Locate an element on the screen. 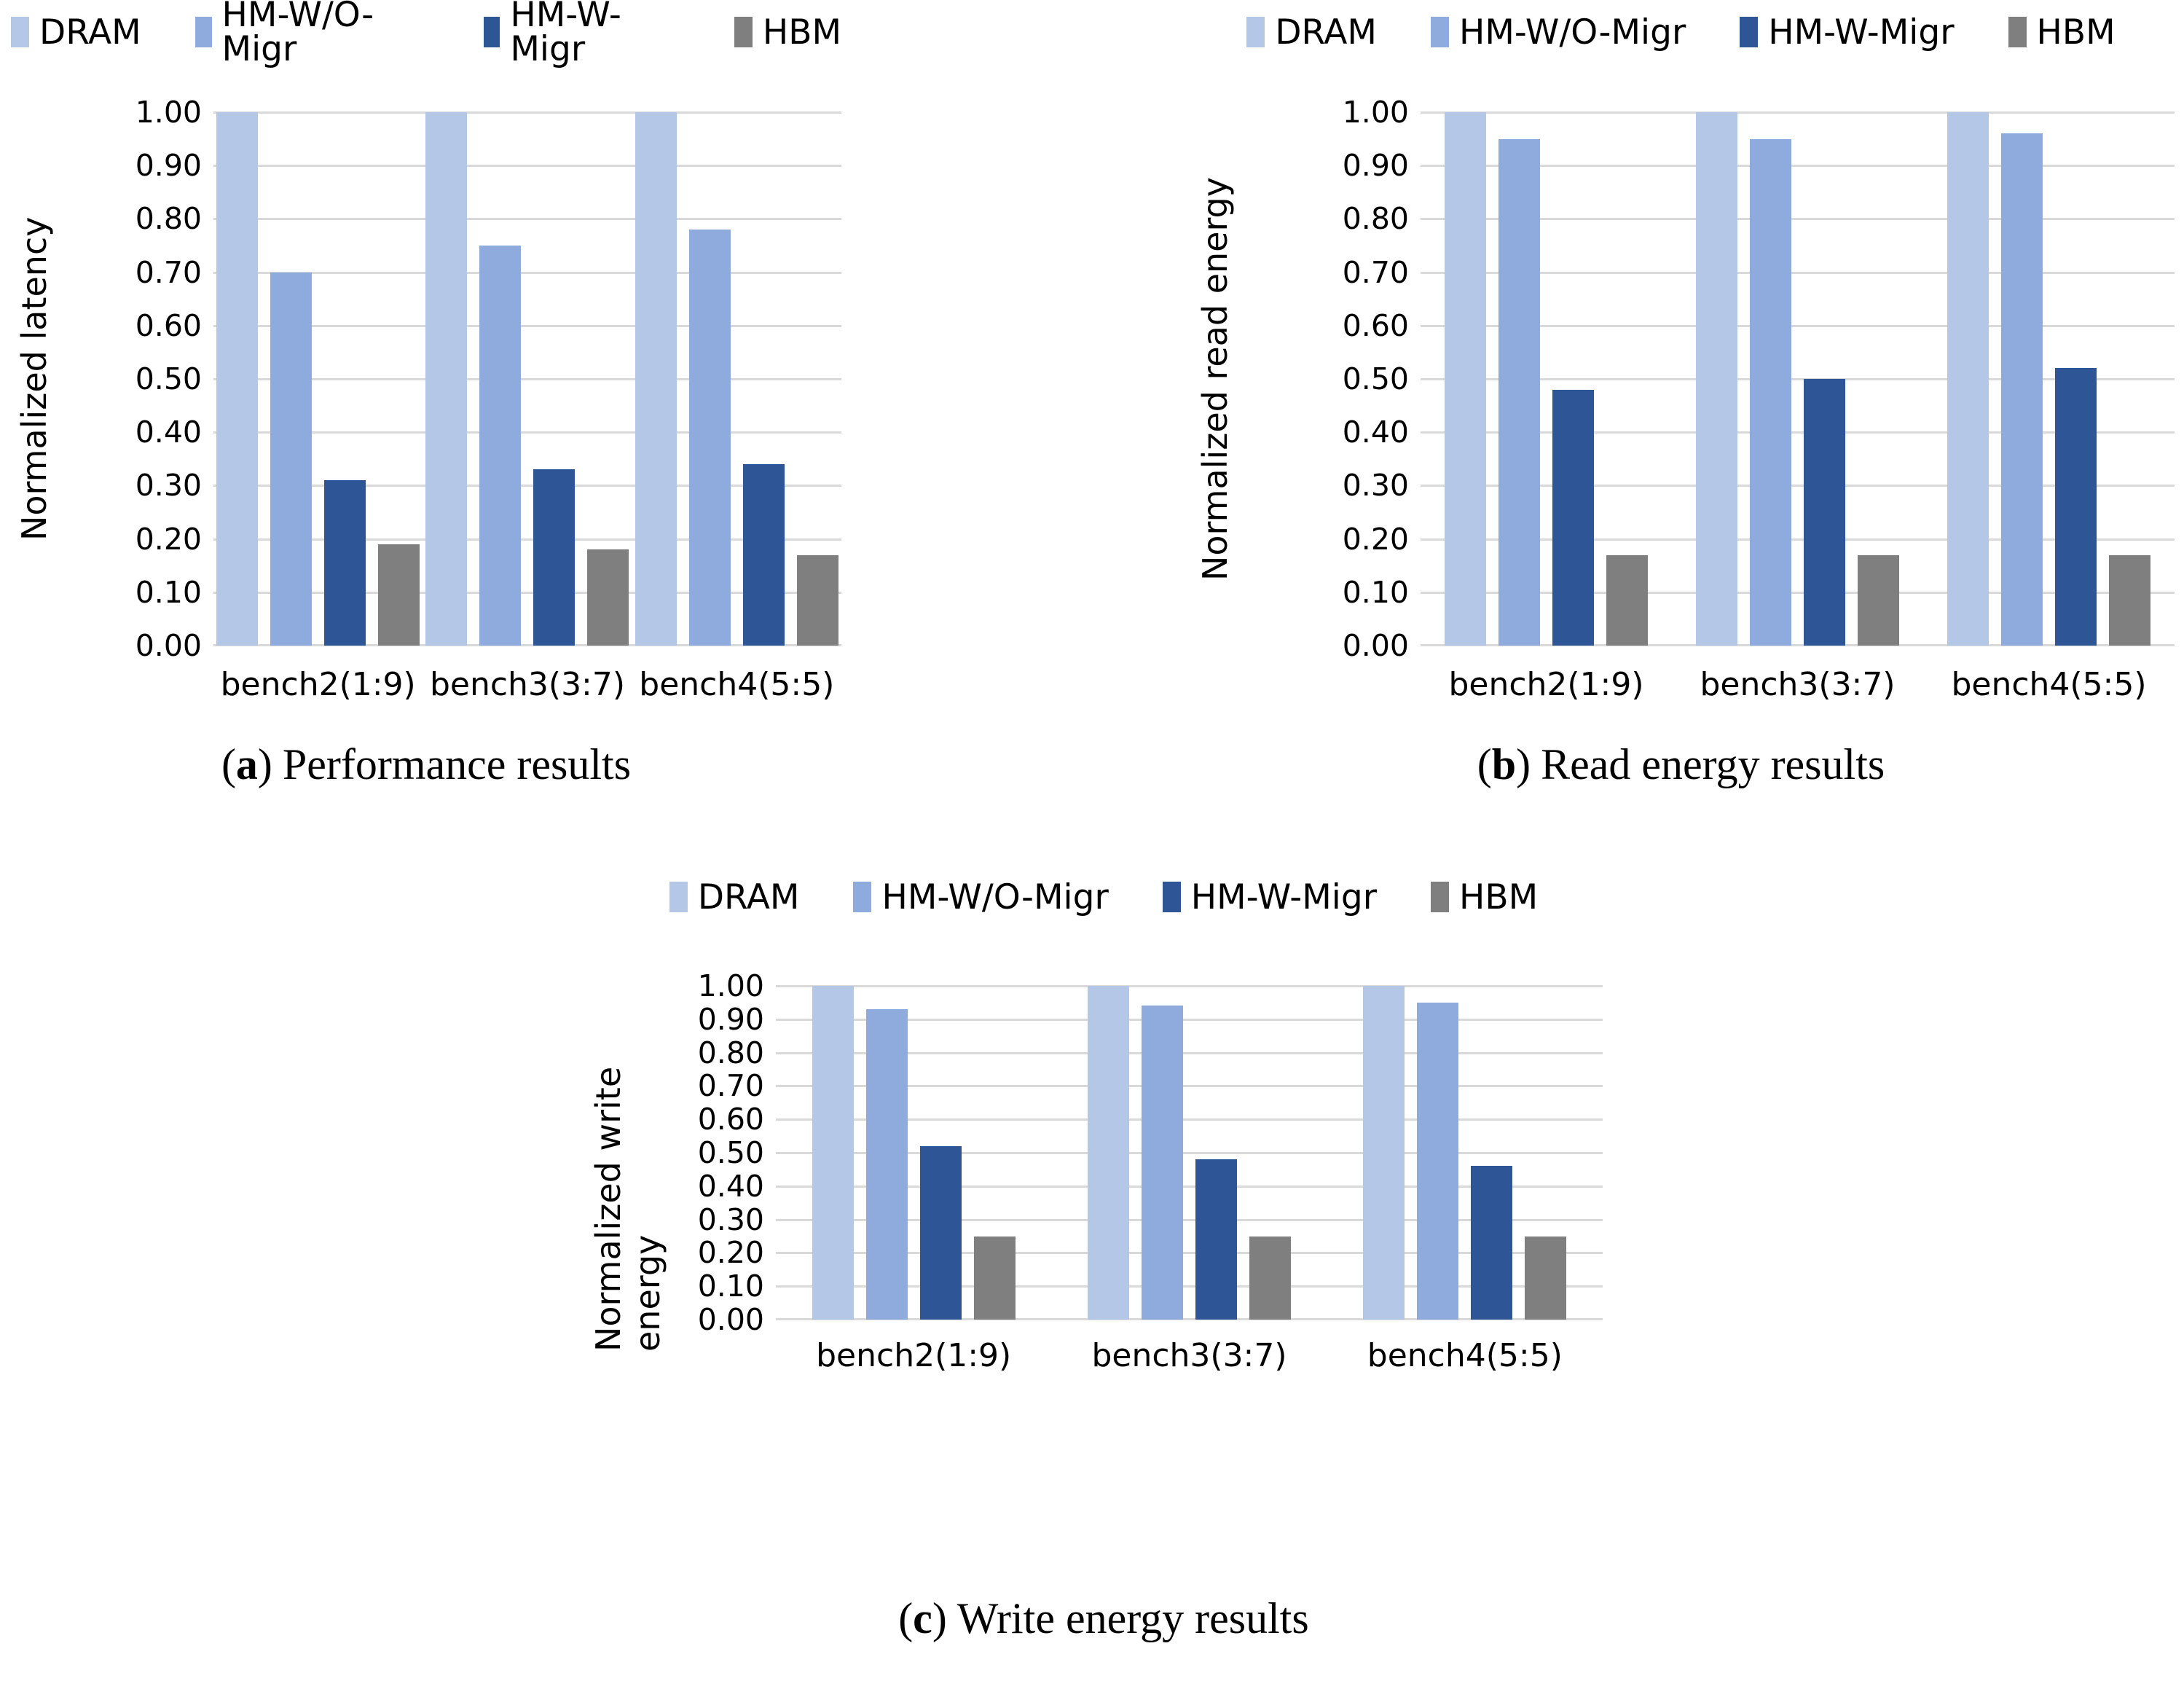  legend: DRAM HM-W/O-Migr HM-W-Migr HBM is located at coordinates (426, 33).